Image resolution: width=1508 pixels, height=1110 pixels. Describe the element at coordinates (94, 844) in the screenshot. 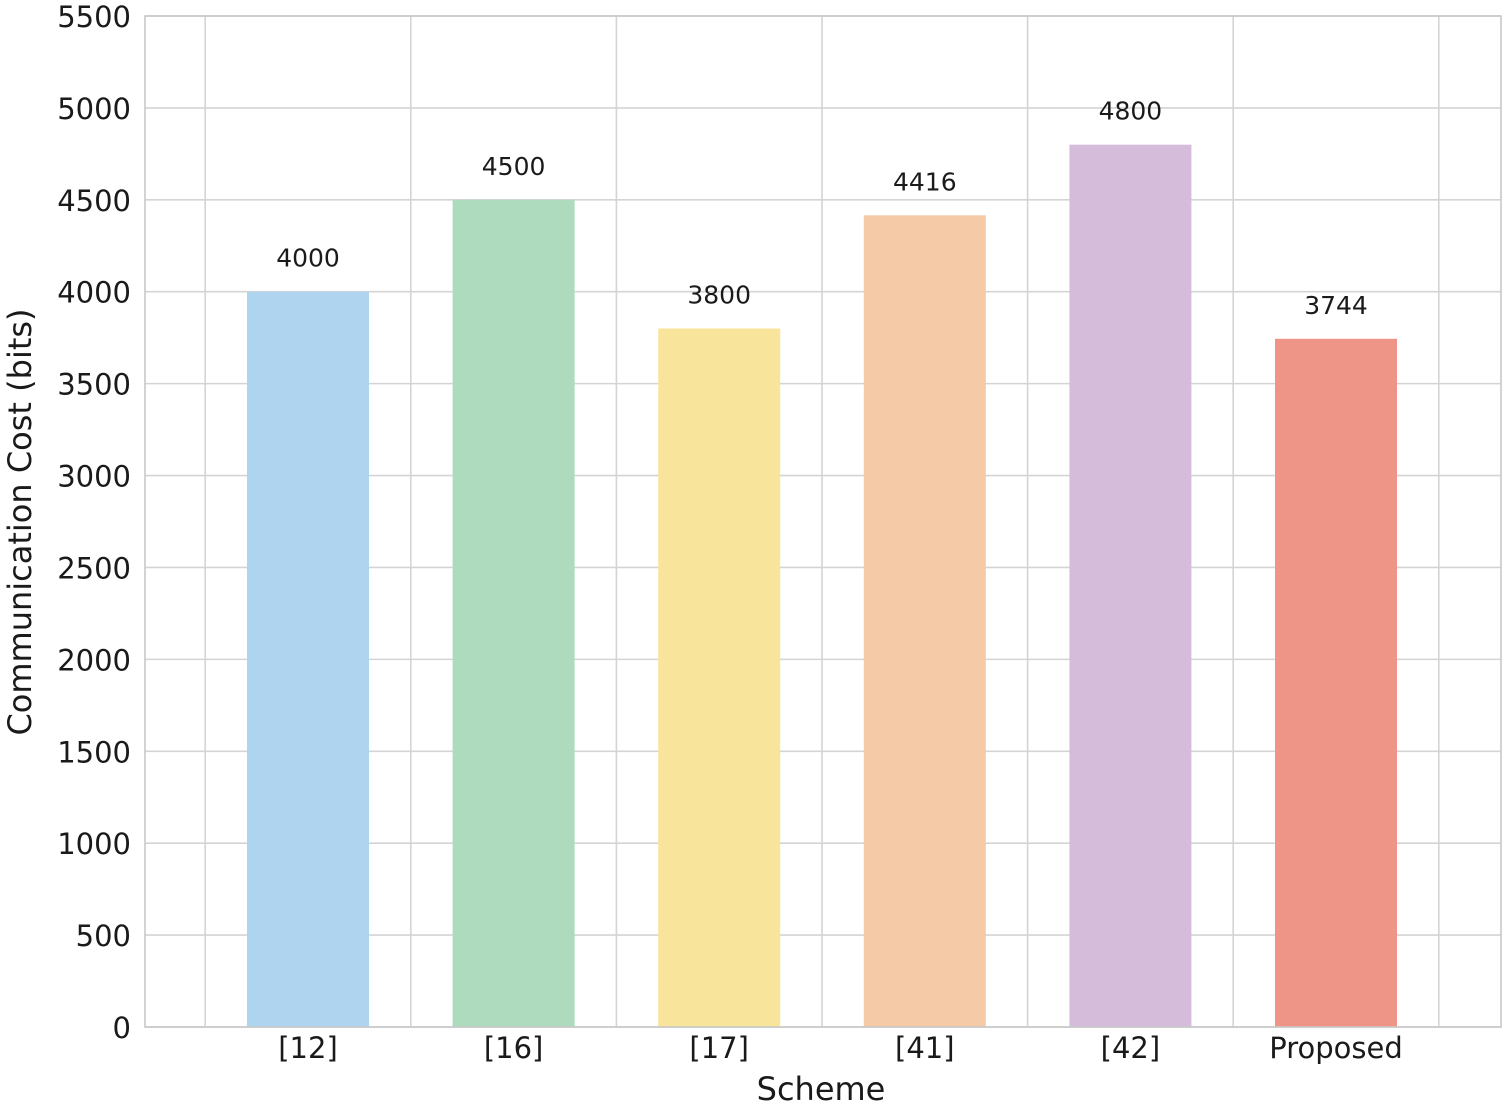

I see `y-tick-label: 1000` at that location.